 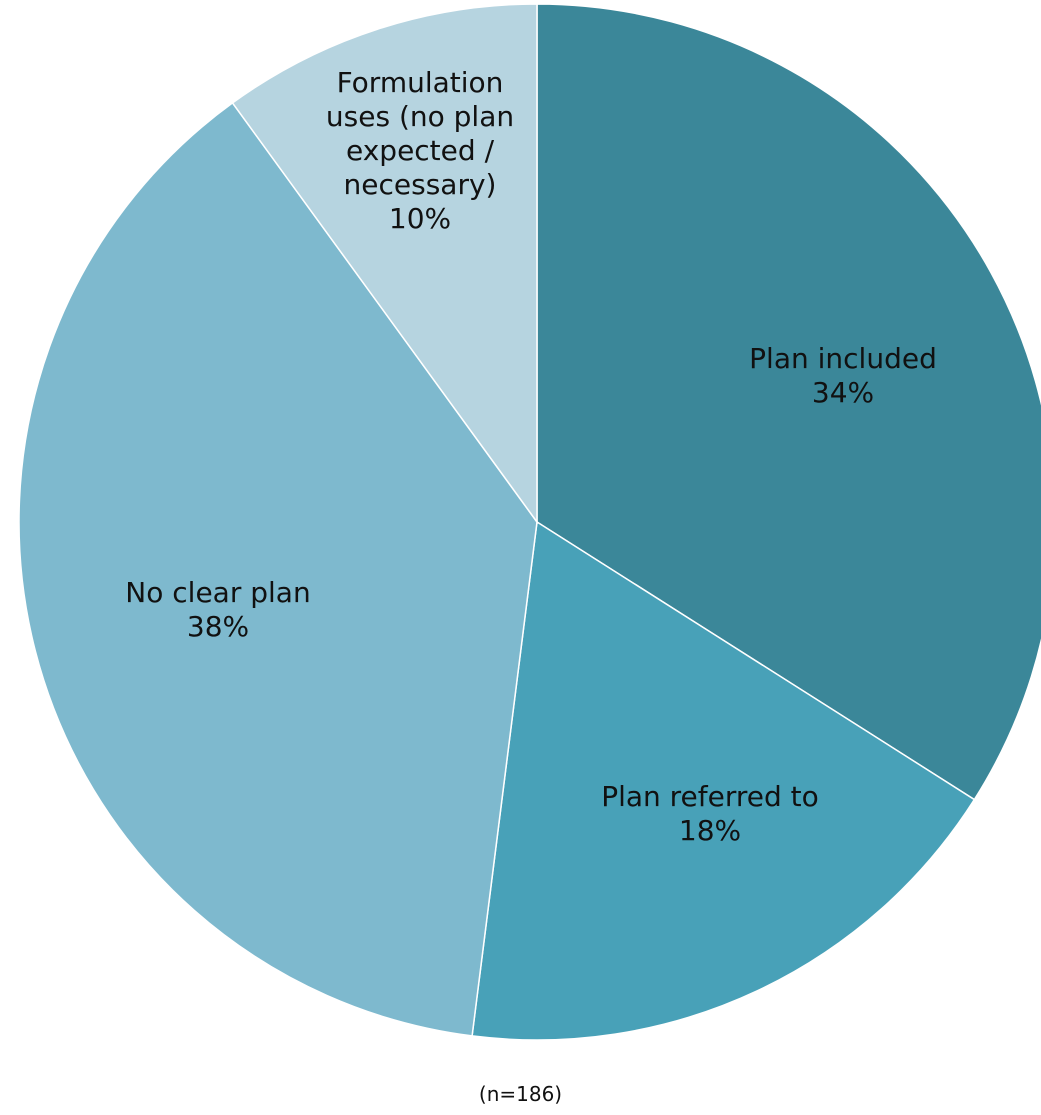 What do you see at coordinates (217, 592) in the screenshot?
I see `slice-category-label: No clear plan` at bounding box center [217, 592].